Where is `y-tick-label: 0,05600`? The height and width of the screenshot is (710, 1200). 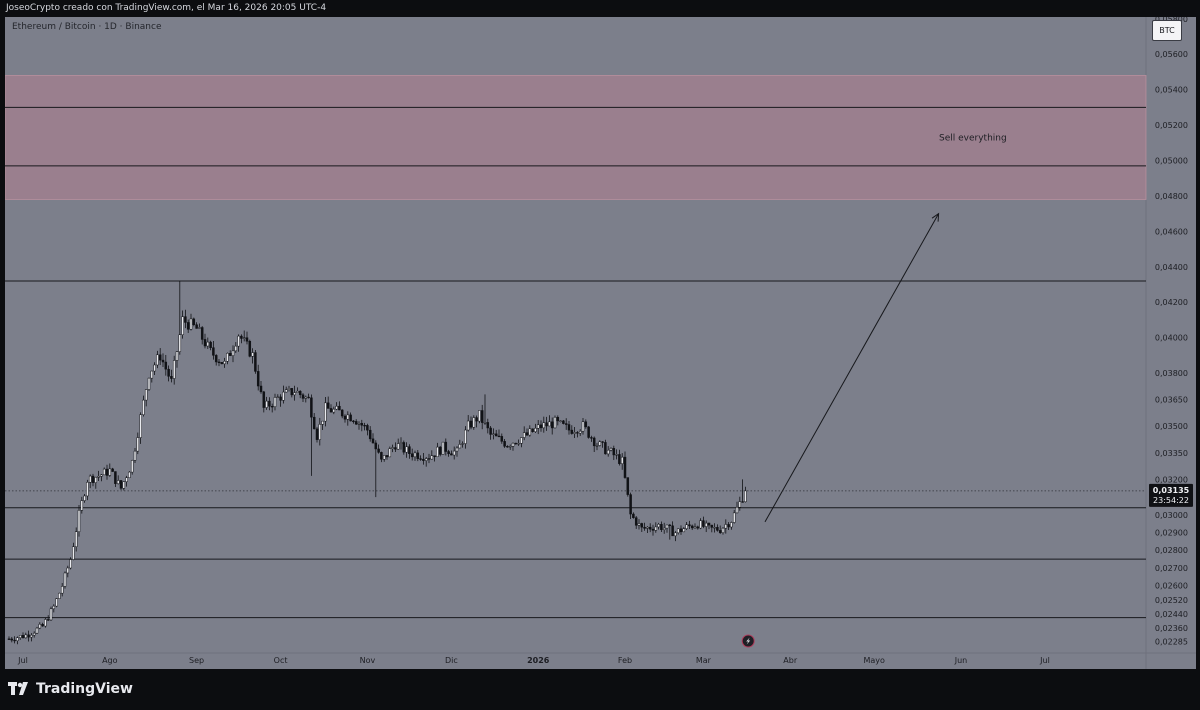 y-tick-label: 0,05600 is located at coordinates (1171, 54).